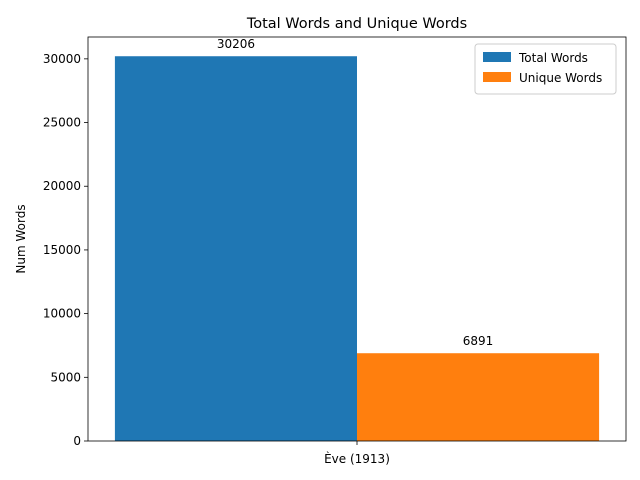 The image size is (640, 480). What do you see at coordinates (478, 397) in the screenshot?
I see `bar-unique-words` at bounding box center [478, 397].